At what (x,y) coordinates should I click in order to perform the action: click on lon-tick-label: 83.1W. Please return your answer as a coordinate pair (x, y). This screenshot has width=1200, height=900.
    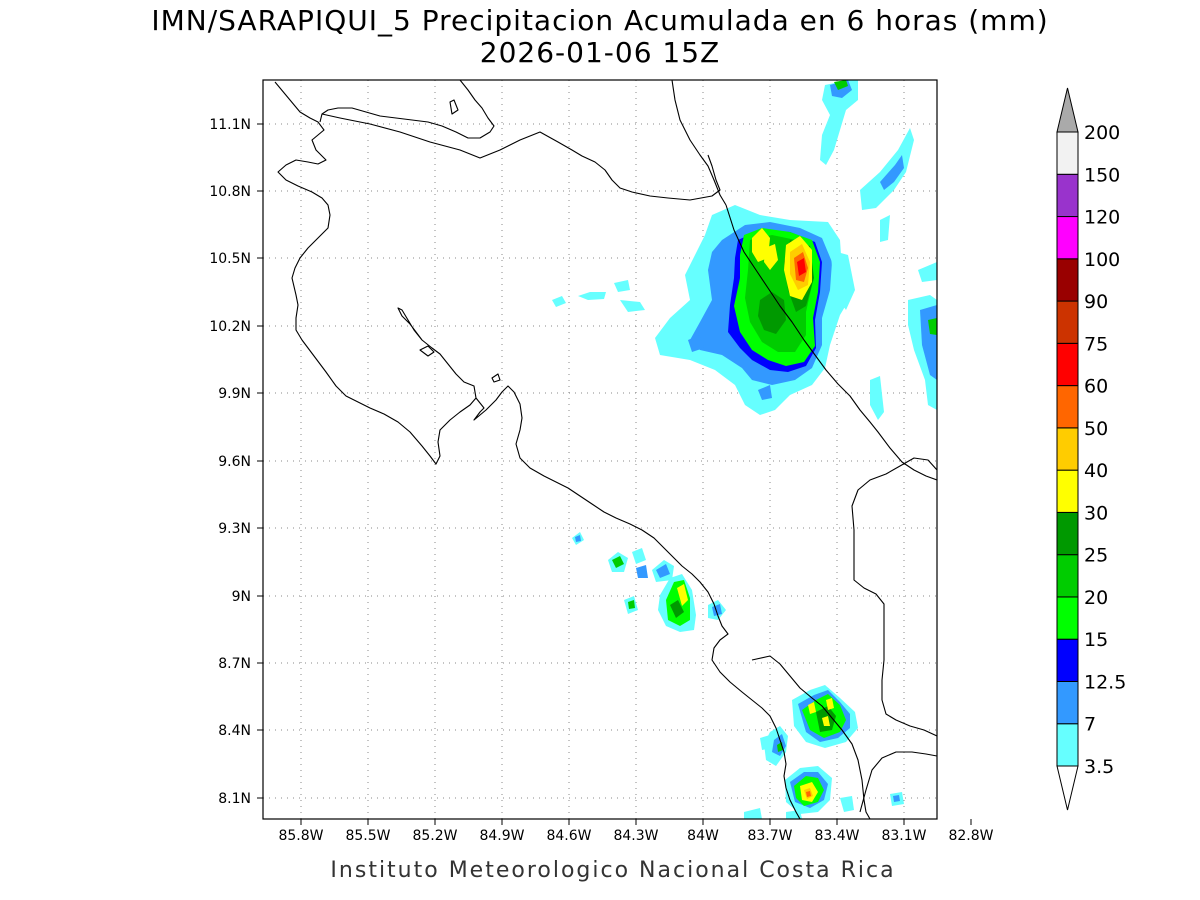
    Looking at the image, I should click on (903, 836).